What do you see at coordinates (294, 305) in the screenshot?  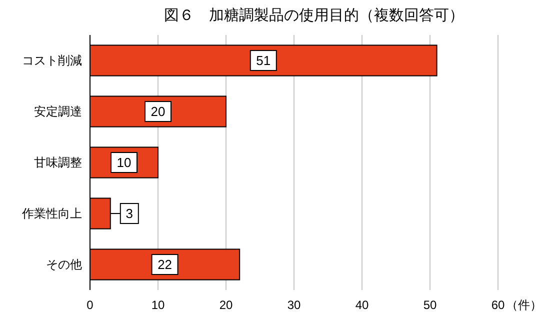 I see `x-tick-label: 30` at bounding box center [294, 305].